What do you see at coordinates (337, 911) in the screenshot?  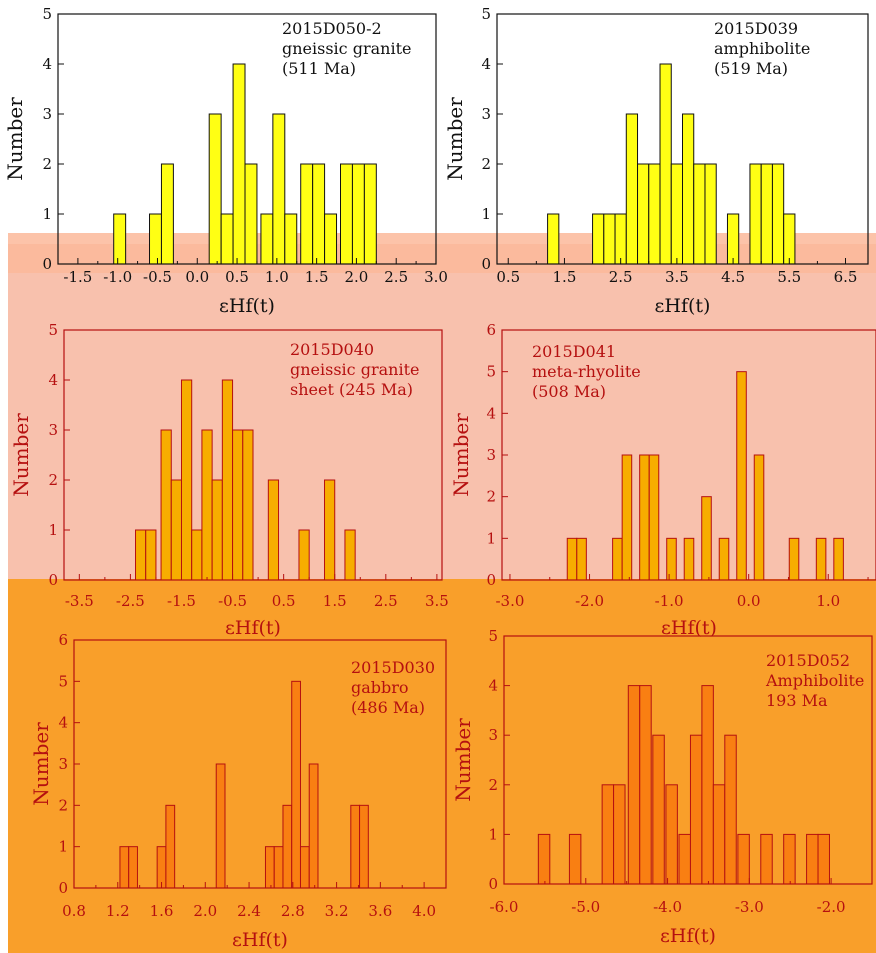 I see `x-tick-label: 3.2` at bounding box center [337, 911].